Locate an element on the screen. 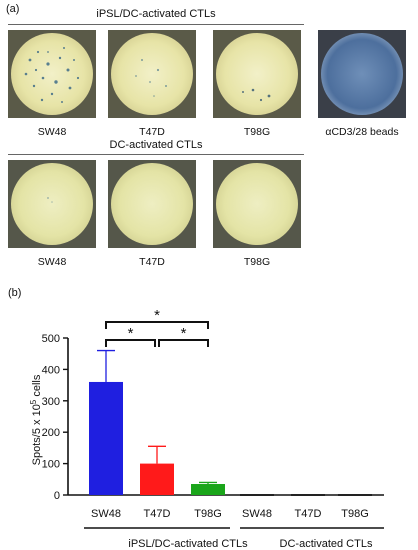 The image size is (418, 550). well-label-ipsl-sw48: SW48 is located at coordinates (52, 132).